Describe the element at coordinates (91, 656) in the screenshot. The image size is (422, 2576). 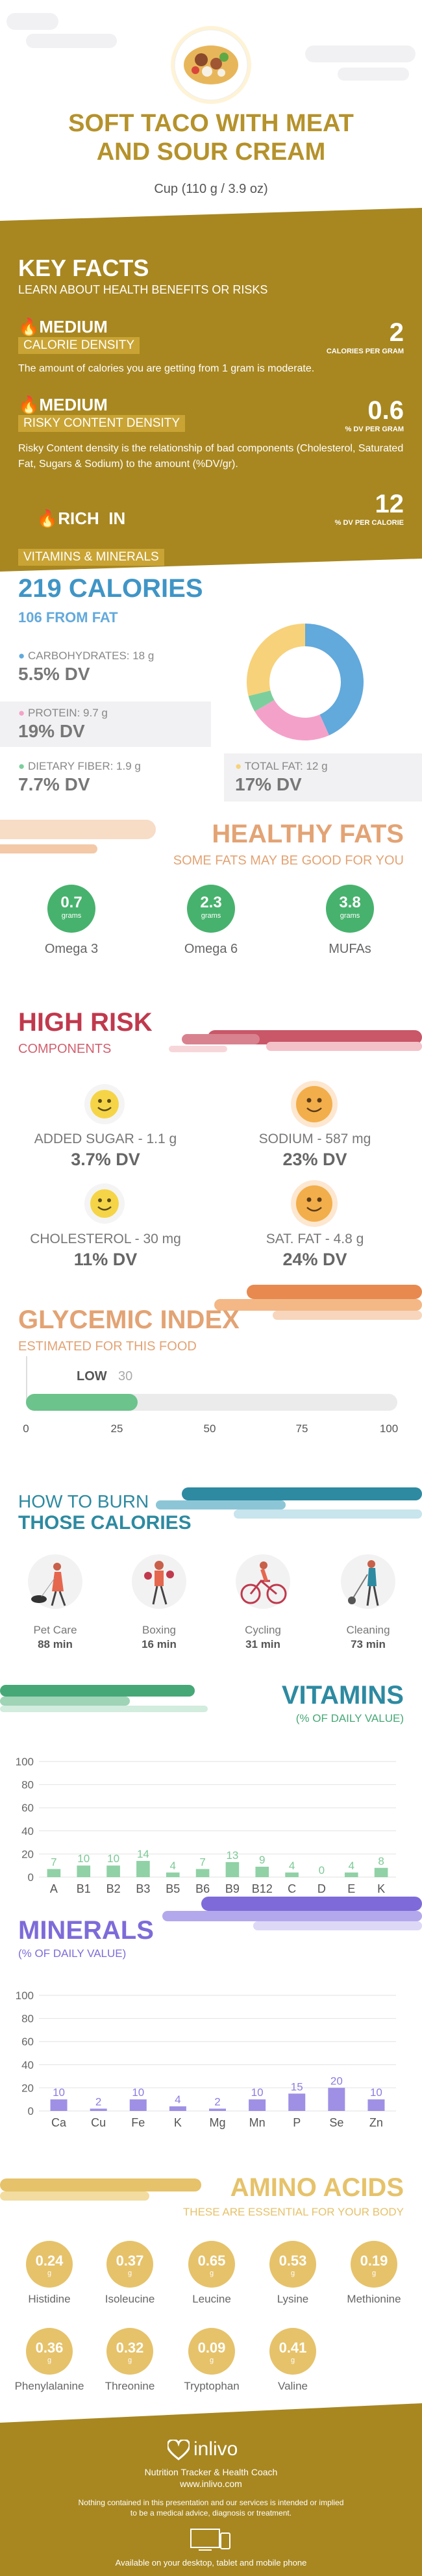
I see `carbs-label: CARBOHYDRATES: 18 g` at that location.